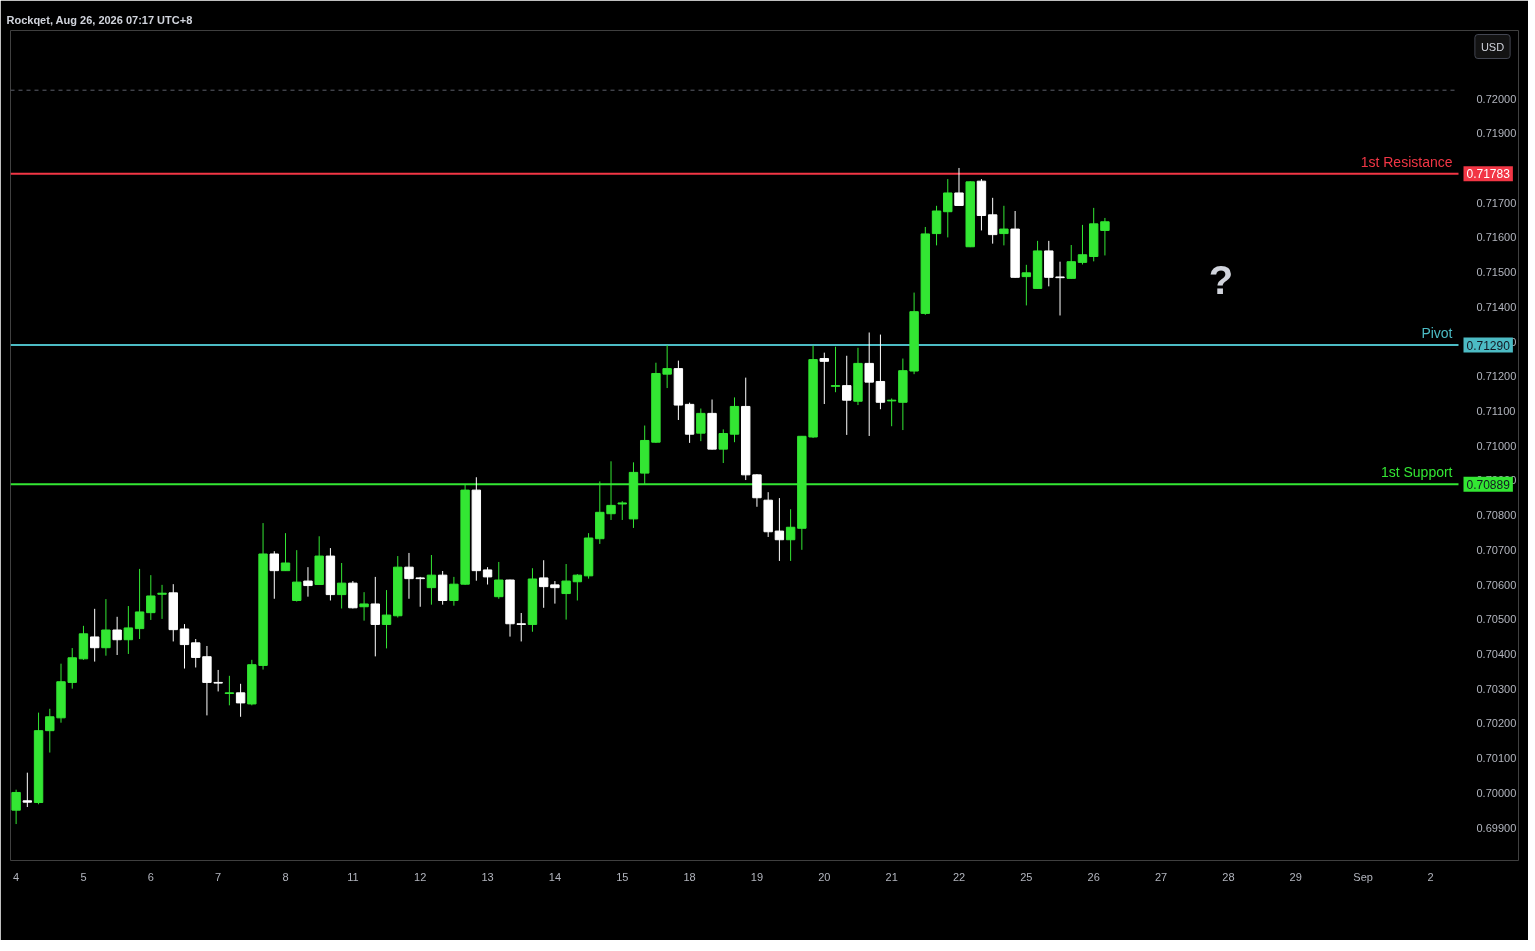  I want to click on x-tick-label: 28, so click(1228, 876).